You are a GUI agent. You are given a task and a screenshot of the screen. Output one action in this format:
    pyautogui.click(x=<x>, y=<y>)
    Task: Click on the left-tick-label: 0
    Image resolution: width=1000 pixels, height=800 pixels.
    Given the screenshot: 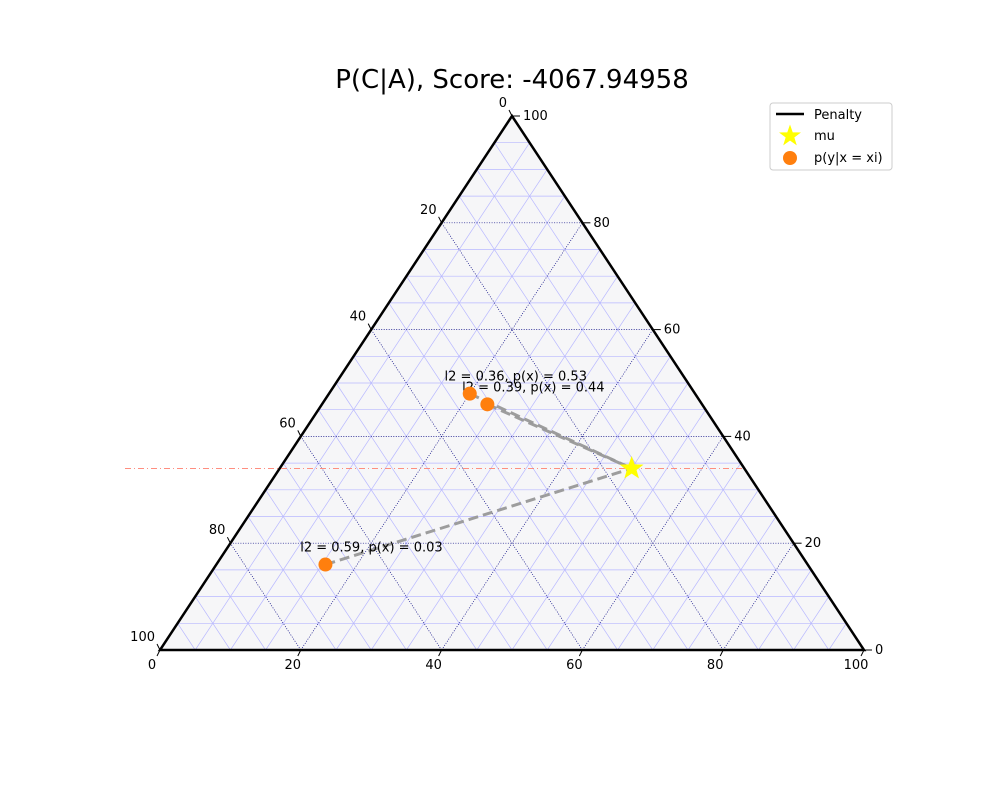 What is the action you would take?
    pyautogui.click(x=503, y=103)
    